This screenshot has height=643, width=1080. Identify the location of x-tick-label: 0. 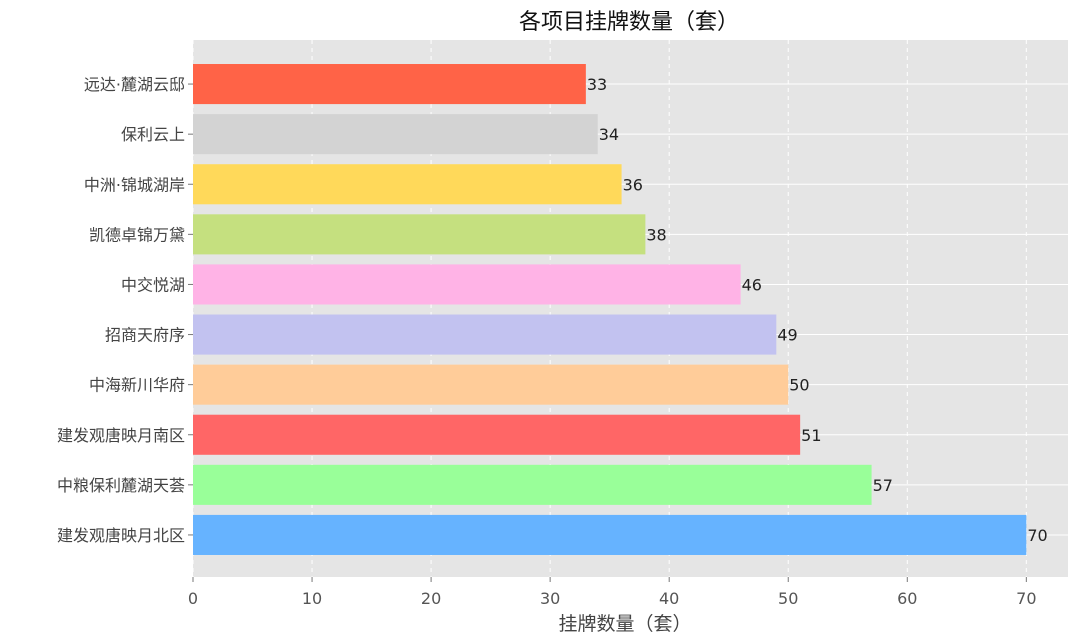
(193, 598).